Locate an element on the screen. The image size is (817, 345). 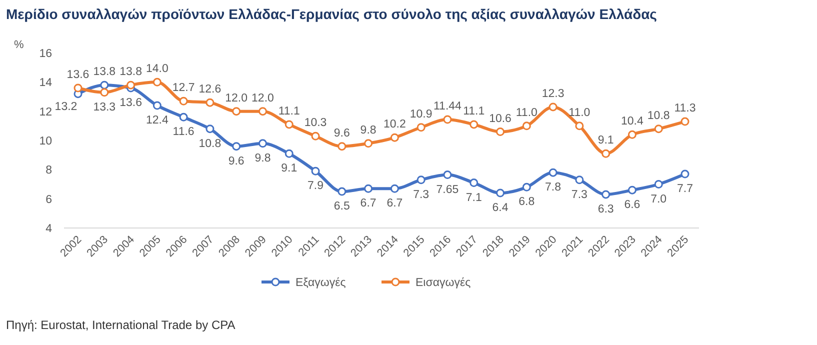
data-label: 10.4 is located at coordinates (632, 122).